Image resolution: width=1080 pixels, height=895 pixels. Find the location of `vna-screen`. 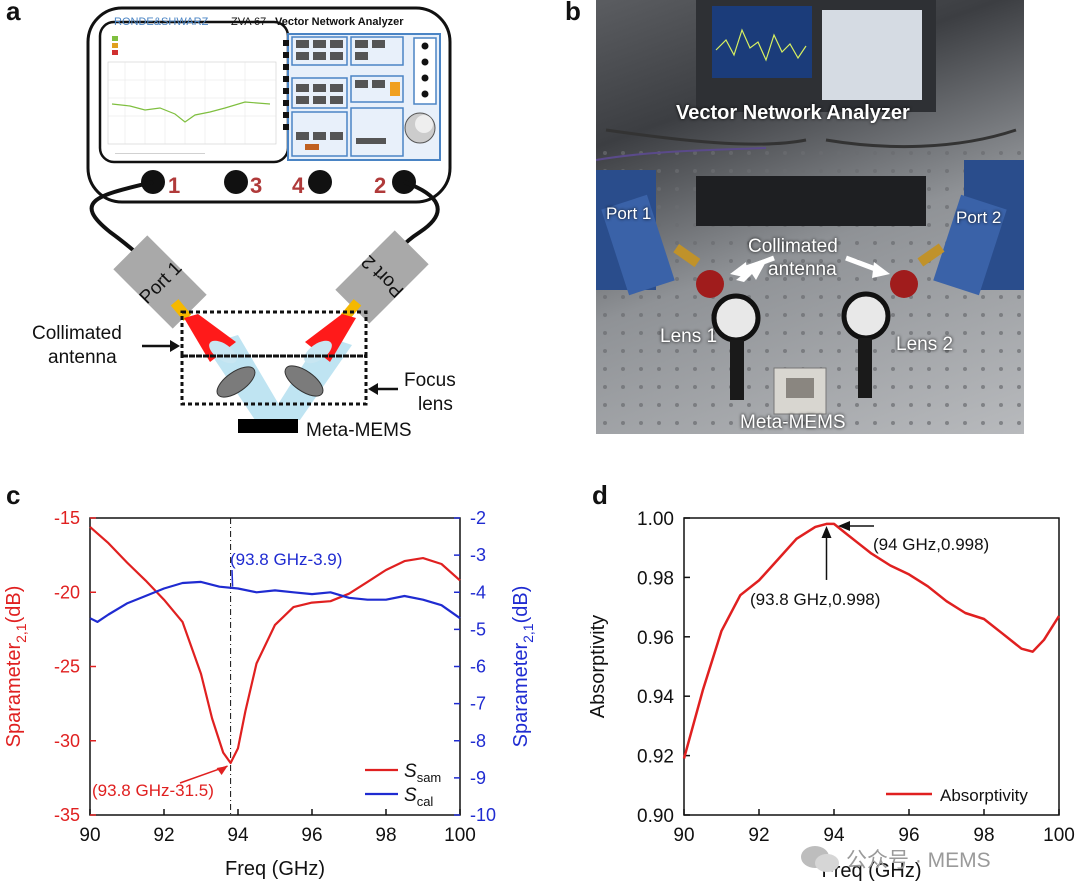

vna-screen is located at coordinates (194, 92).